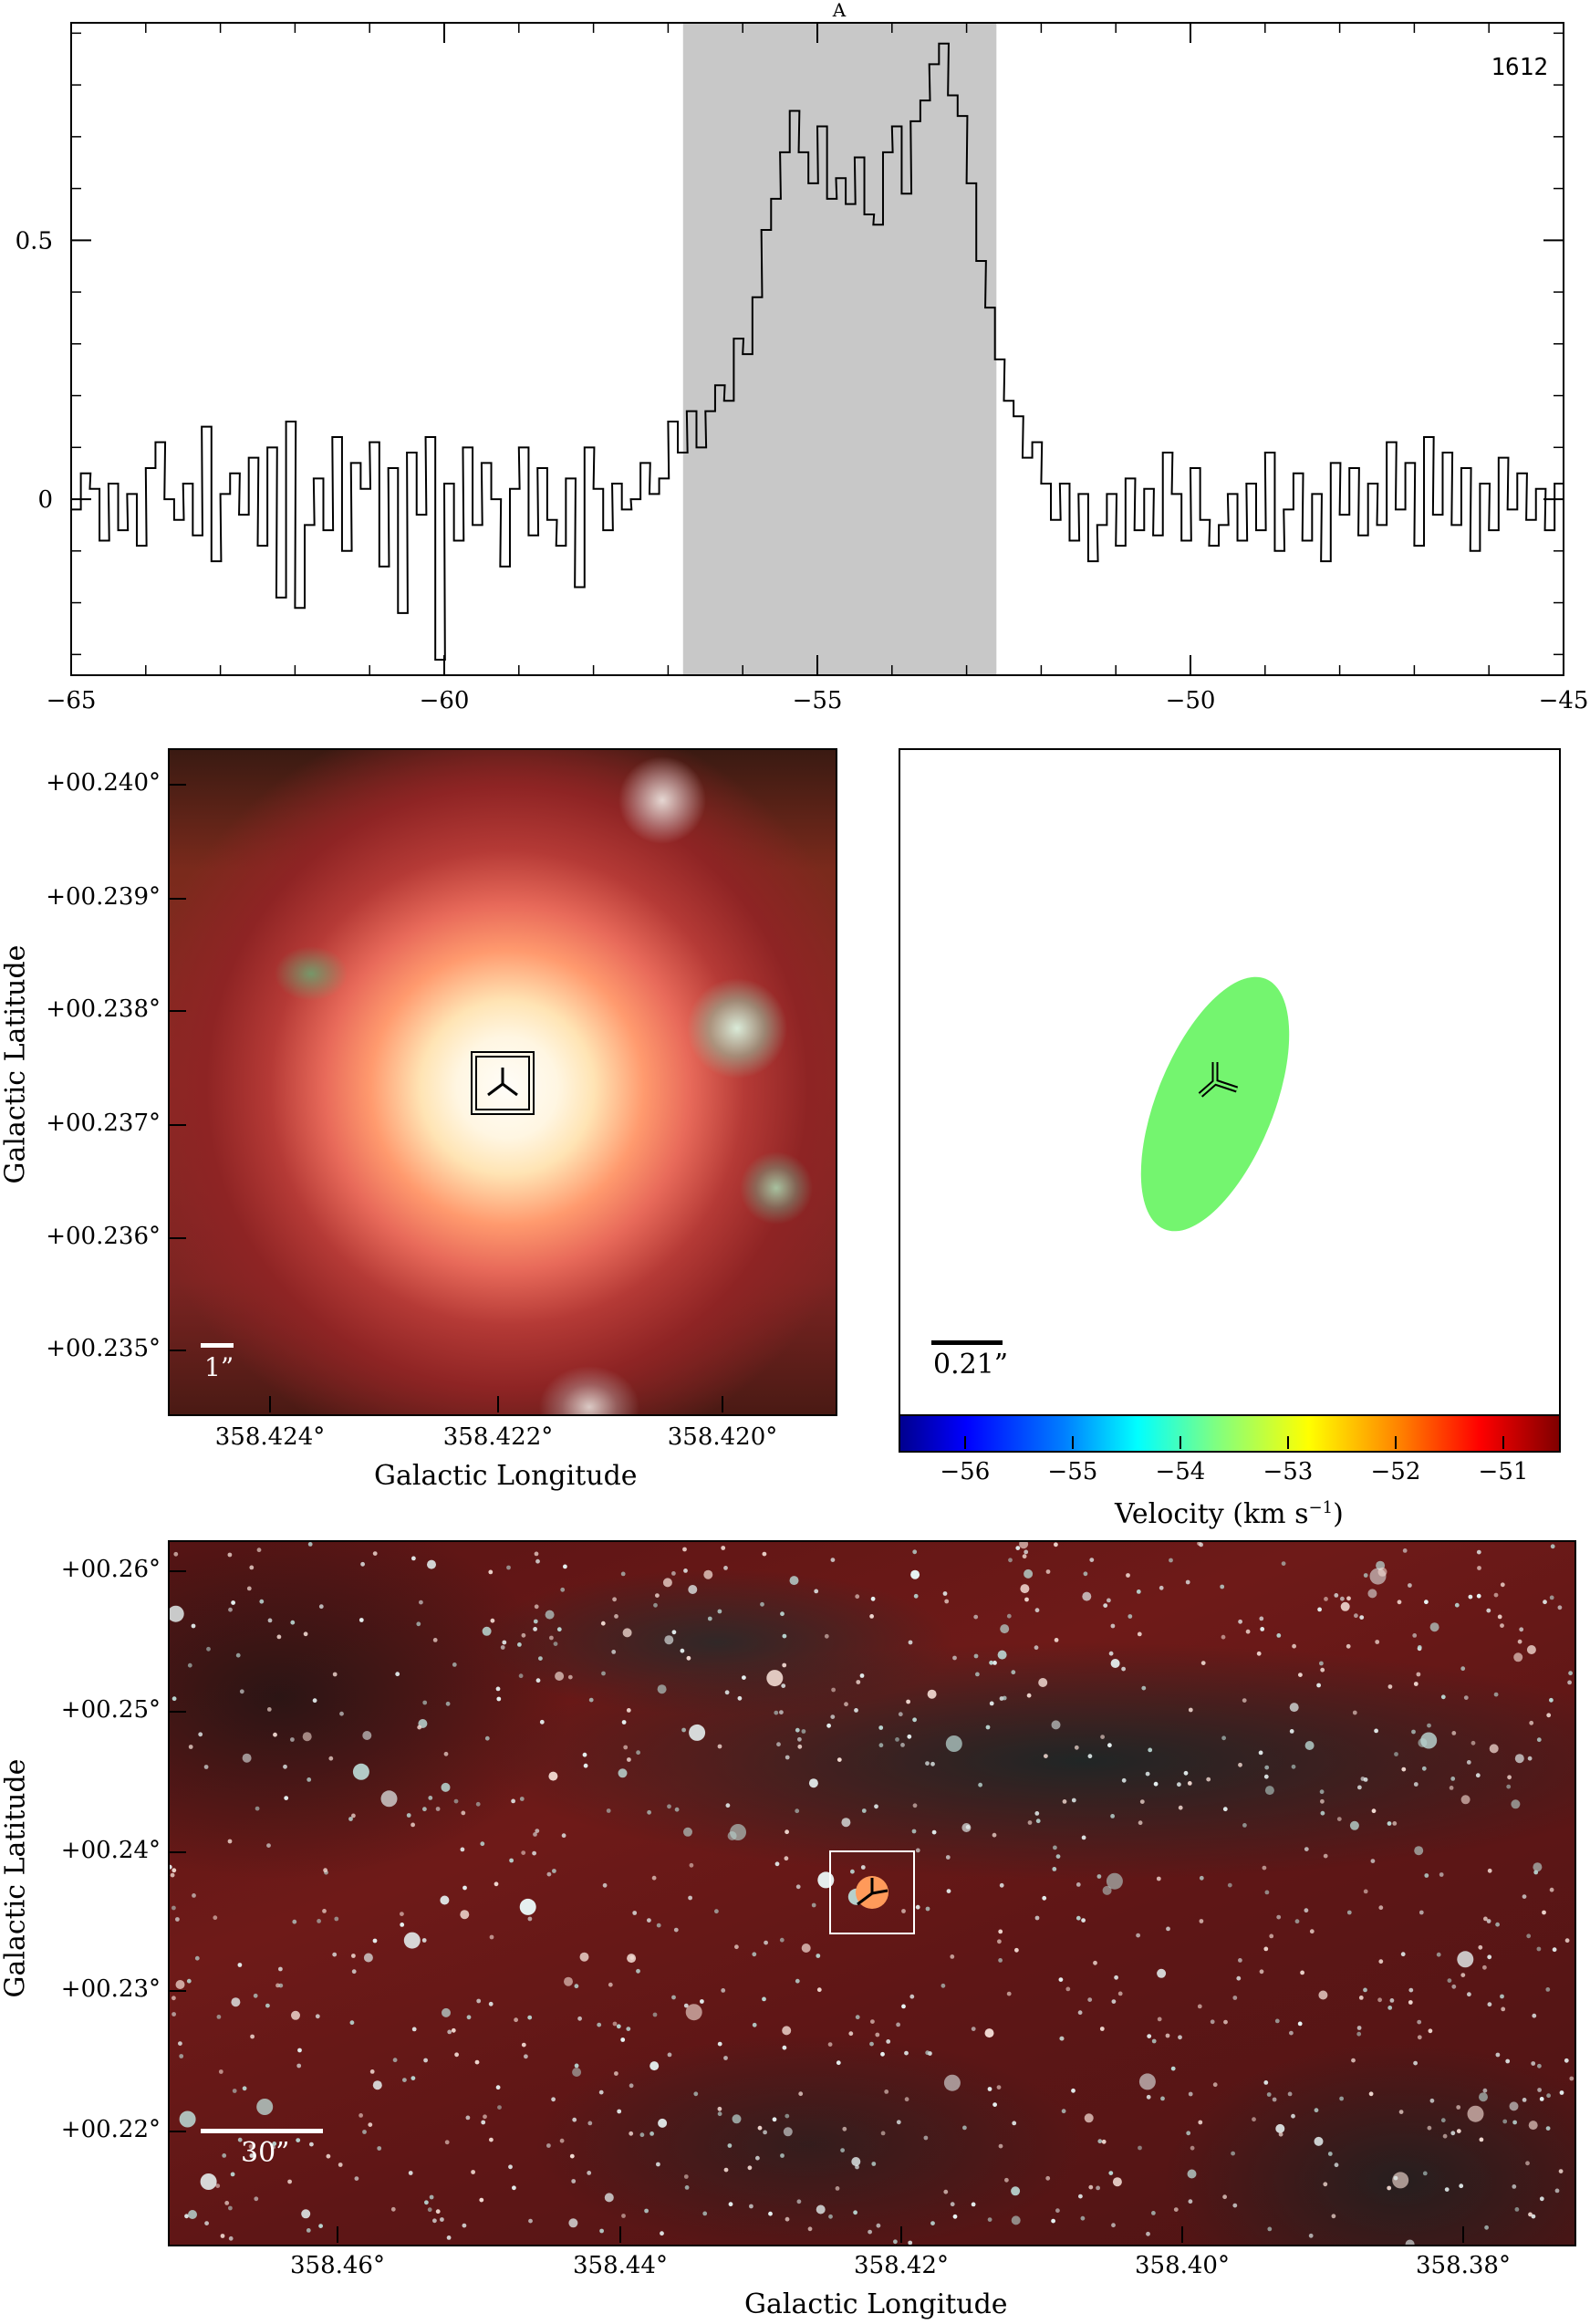 Image resolution: width=1590 pixels, height=2324 pixels. I want to click on scalebar-label: 1”, so click(219, 1367).